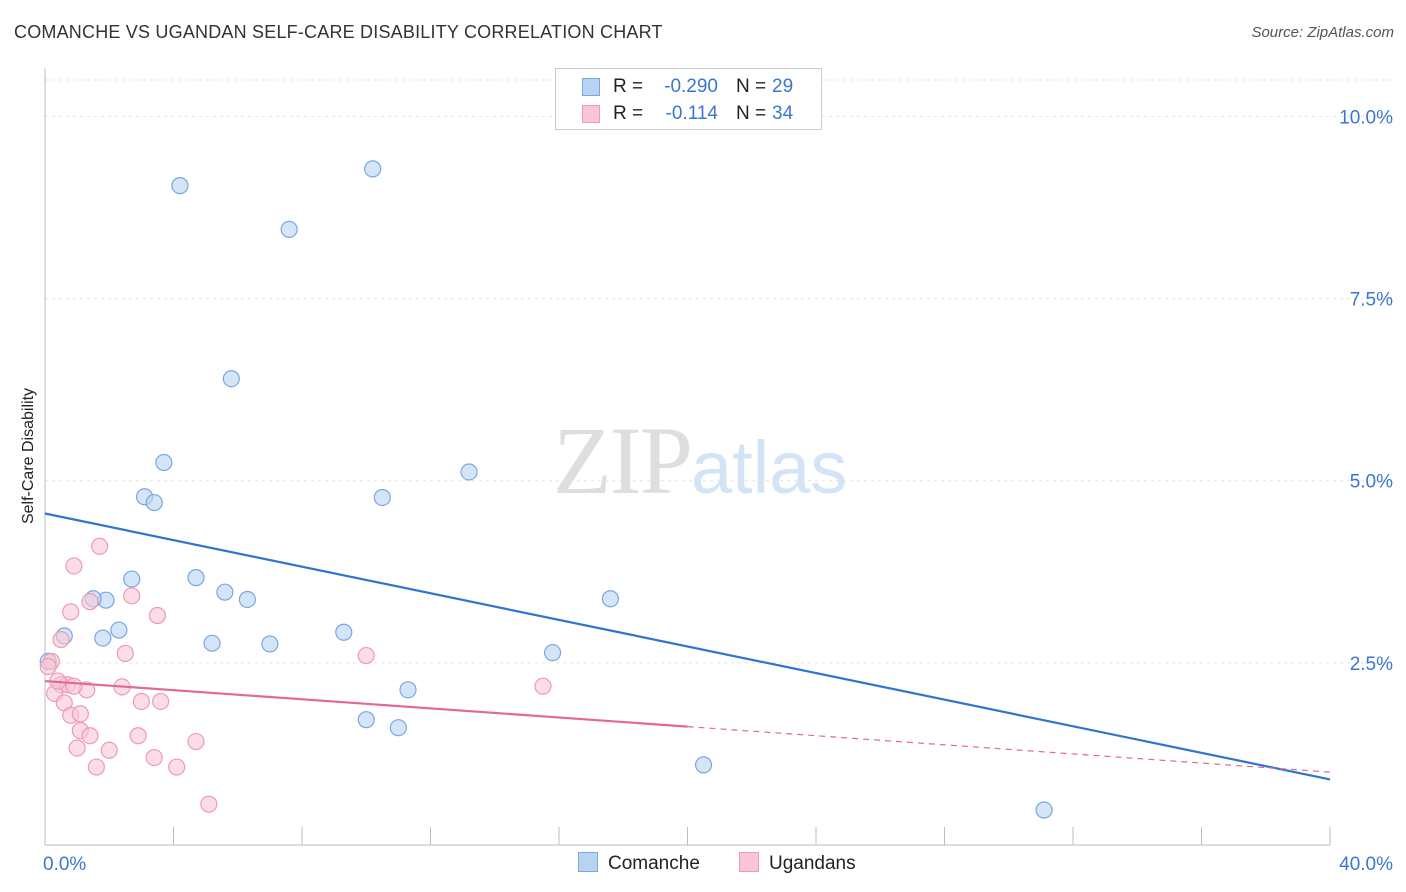  What do you see at coordinates (1371, 482) in the screenshot?
I see `y-tick-label: 5.0%` at bounding box center [1371, 482].